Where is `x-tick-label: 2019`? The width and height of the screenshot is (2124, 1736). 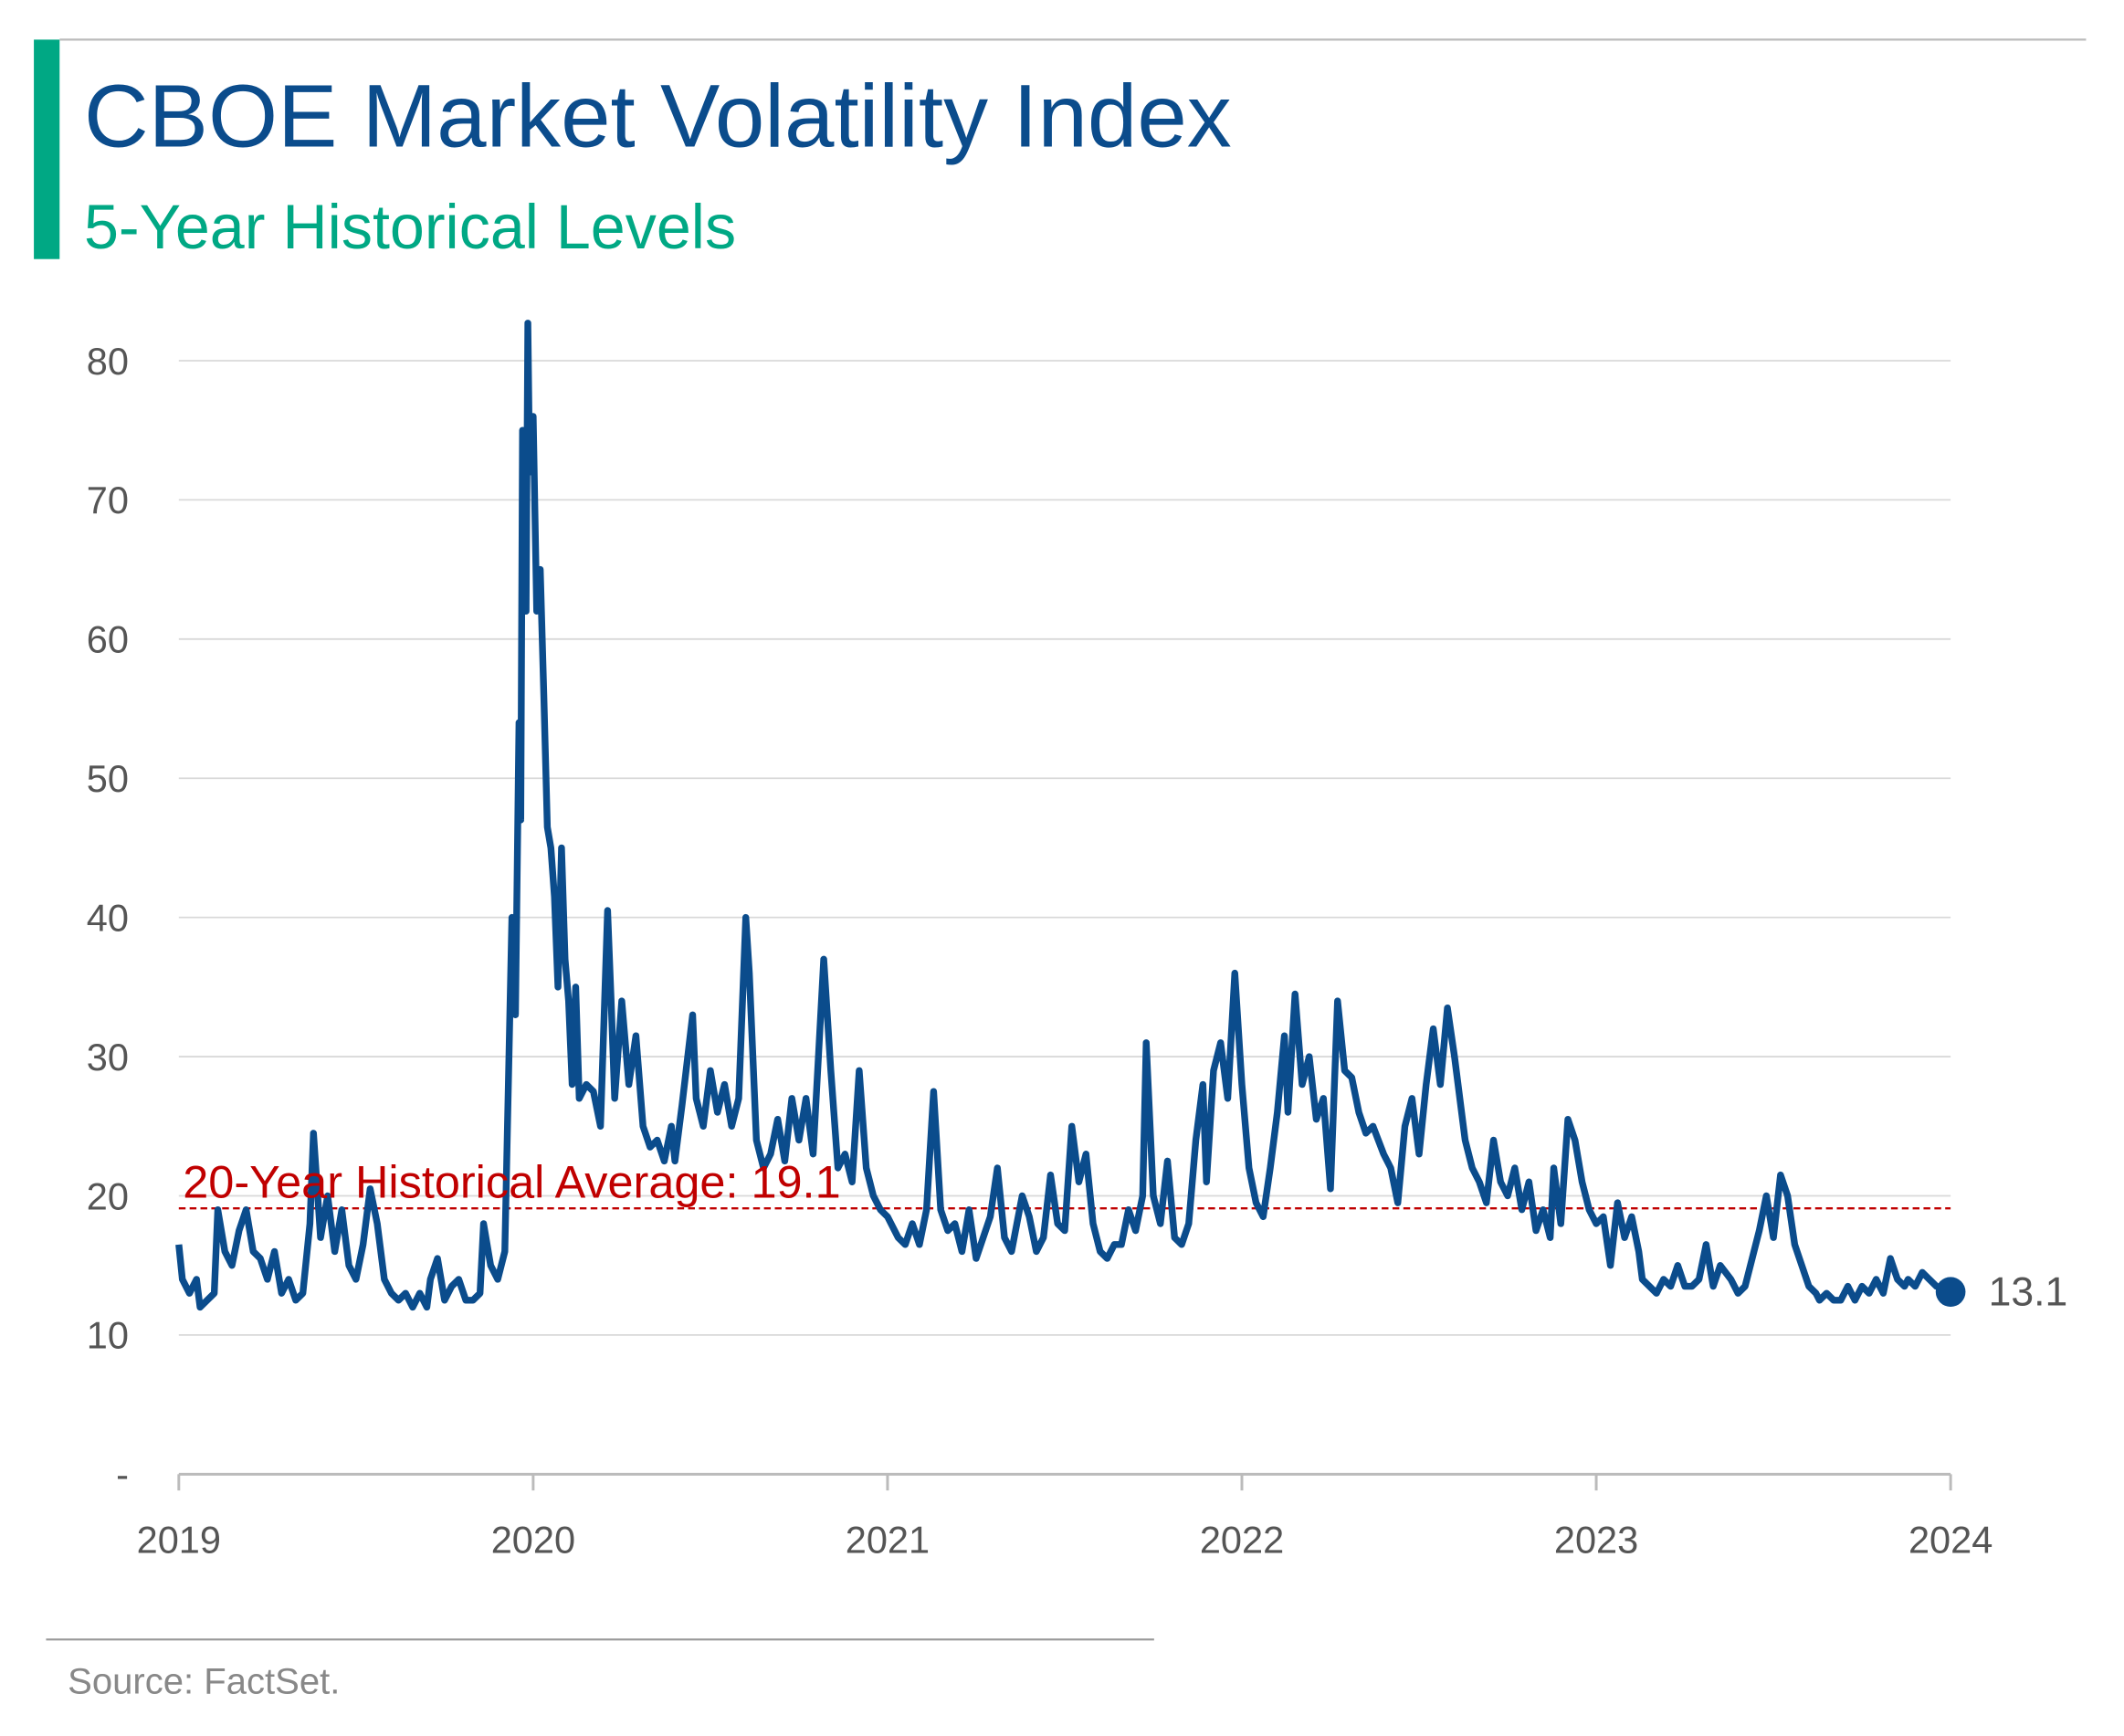 x-tick-label: 2019 is located at coordinates (179, 1539).